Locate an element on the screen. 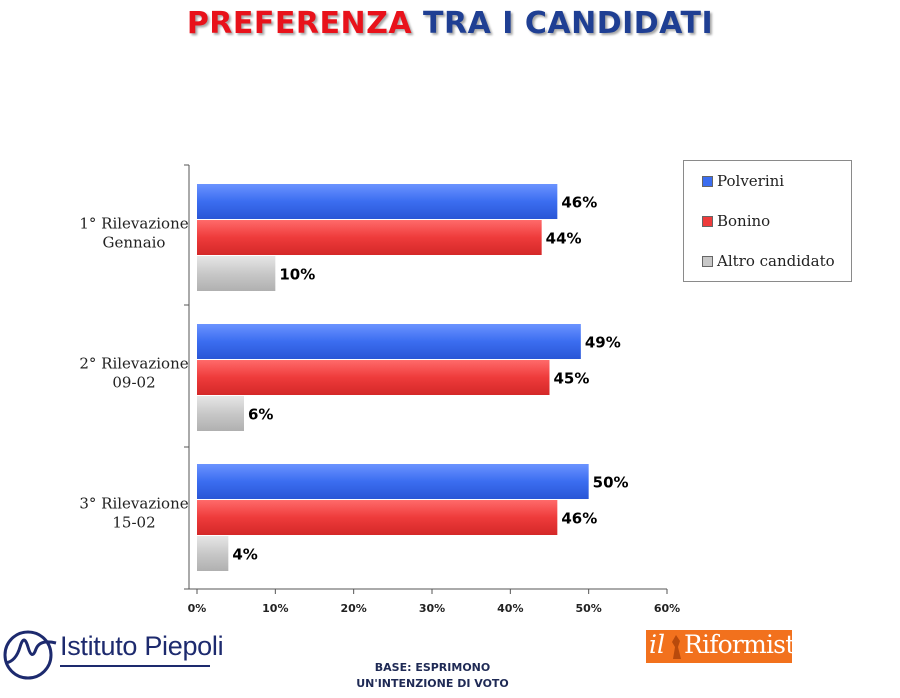 This screenshot has width=900, height=698. x-tick-label: 50% is located at coordinates (588, 608).